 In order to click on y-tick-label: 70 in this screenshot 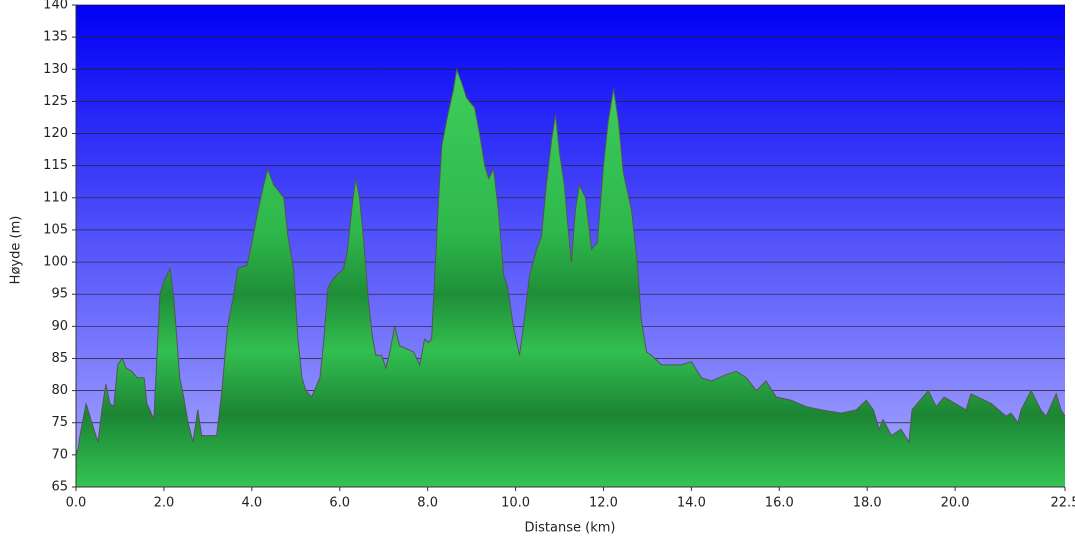, I will do `click(59, 454)`.